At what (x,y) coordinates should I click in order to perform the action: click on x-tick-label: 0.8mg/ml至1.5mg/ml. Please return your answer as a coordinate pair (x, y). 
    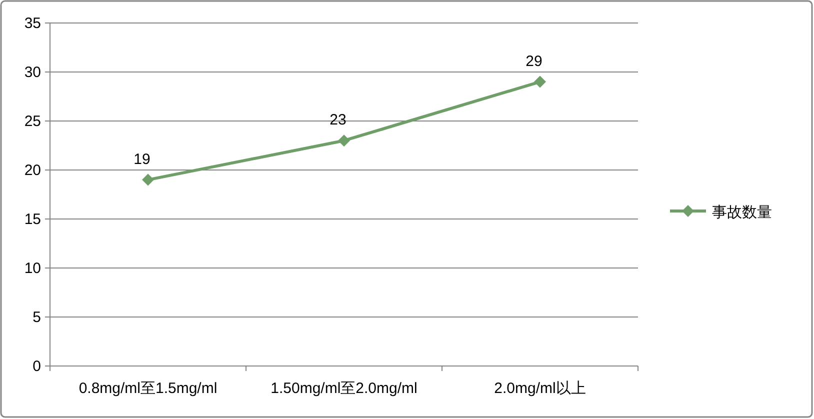
    Looking at the image, I should click on (148, 388).